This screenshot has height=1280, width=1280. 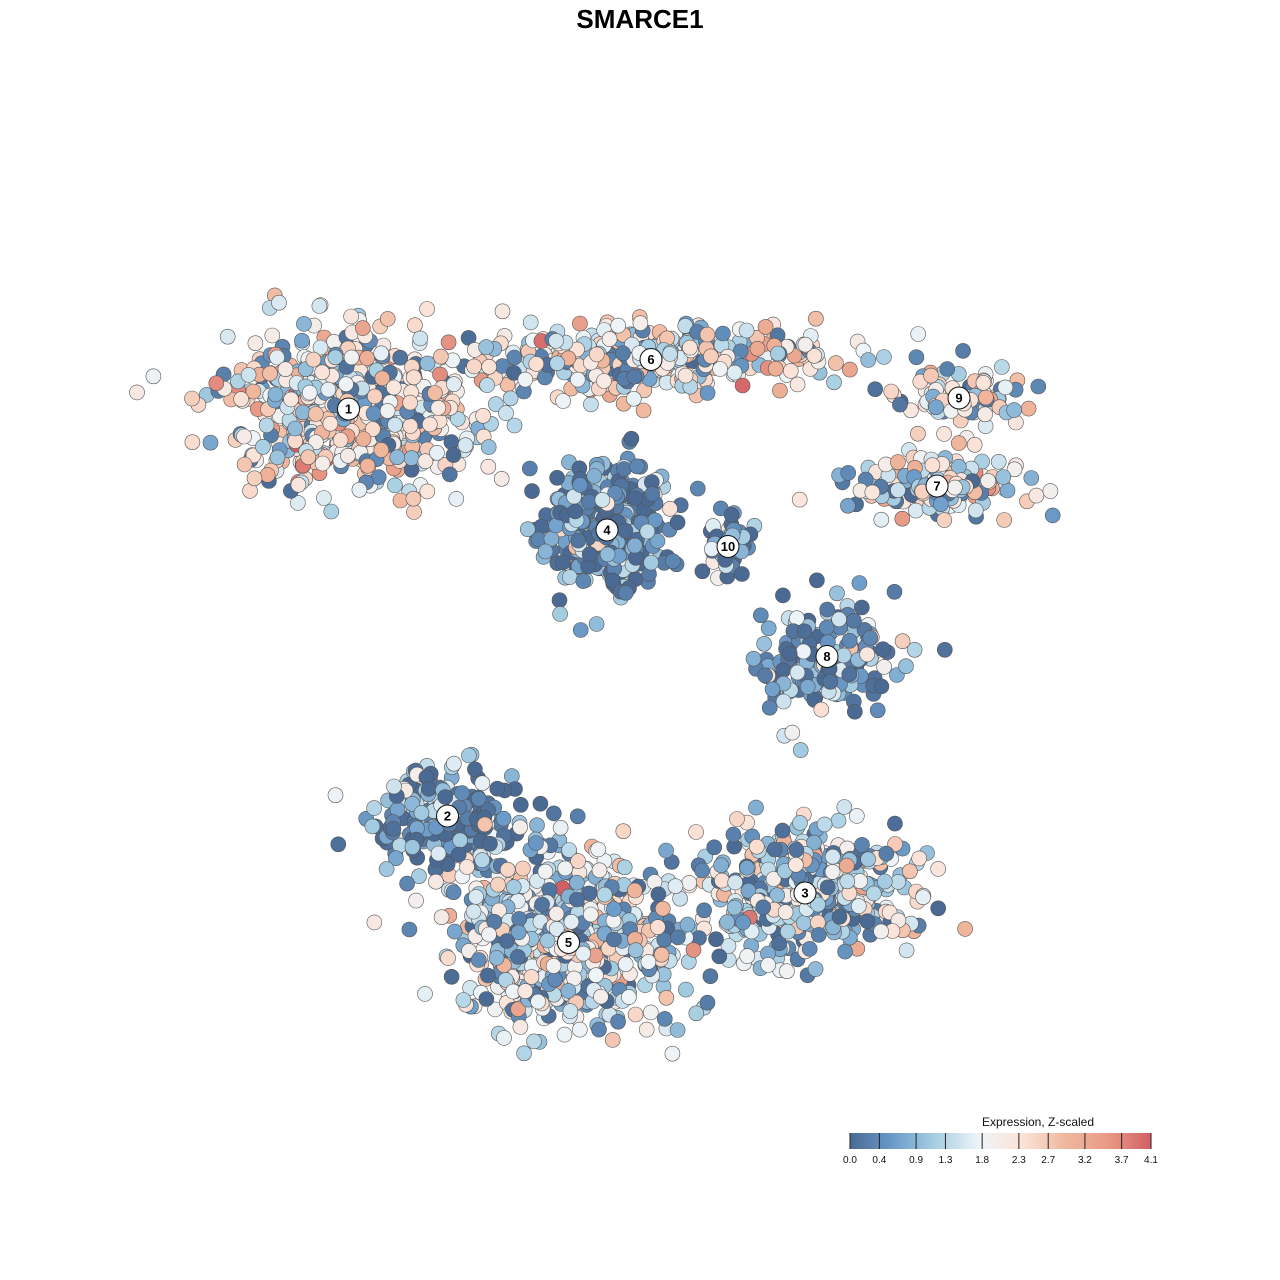 What do you see at coordinates (1122, 1160) in the screenshot?
I see `legend-tick-label: 3.7` at bounding box center [1122, 1160].